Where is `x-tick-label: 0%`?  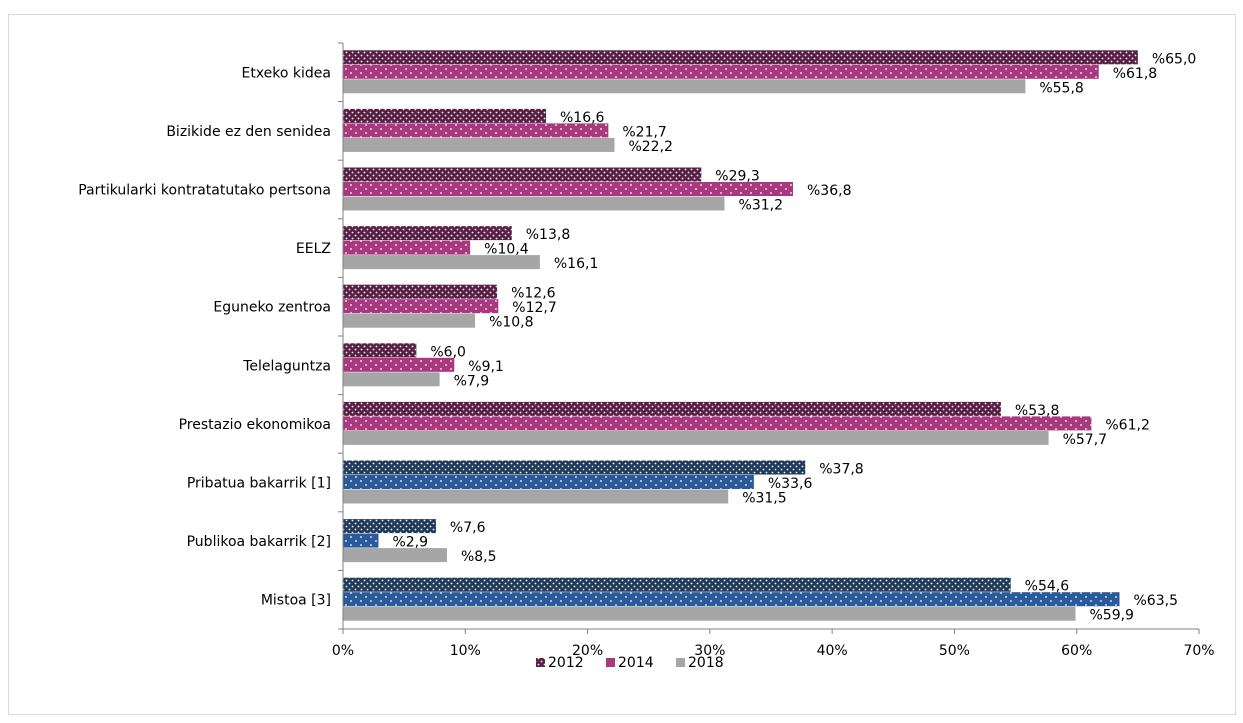 x-tick-label: 0% is located at coordinates (343, 651).